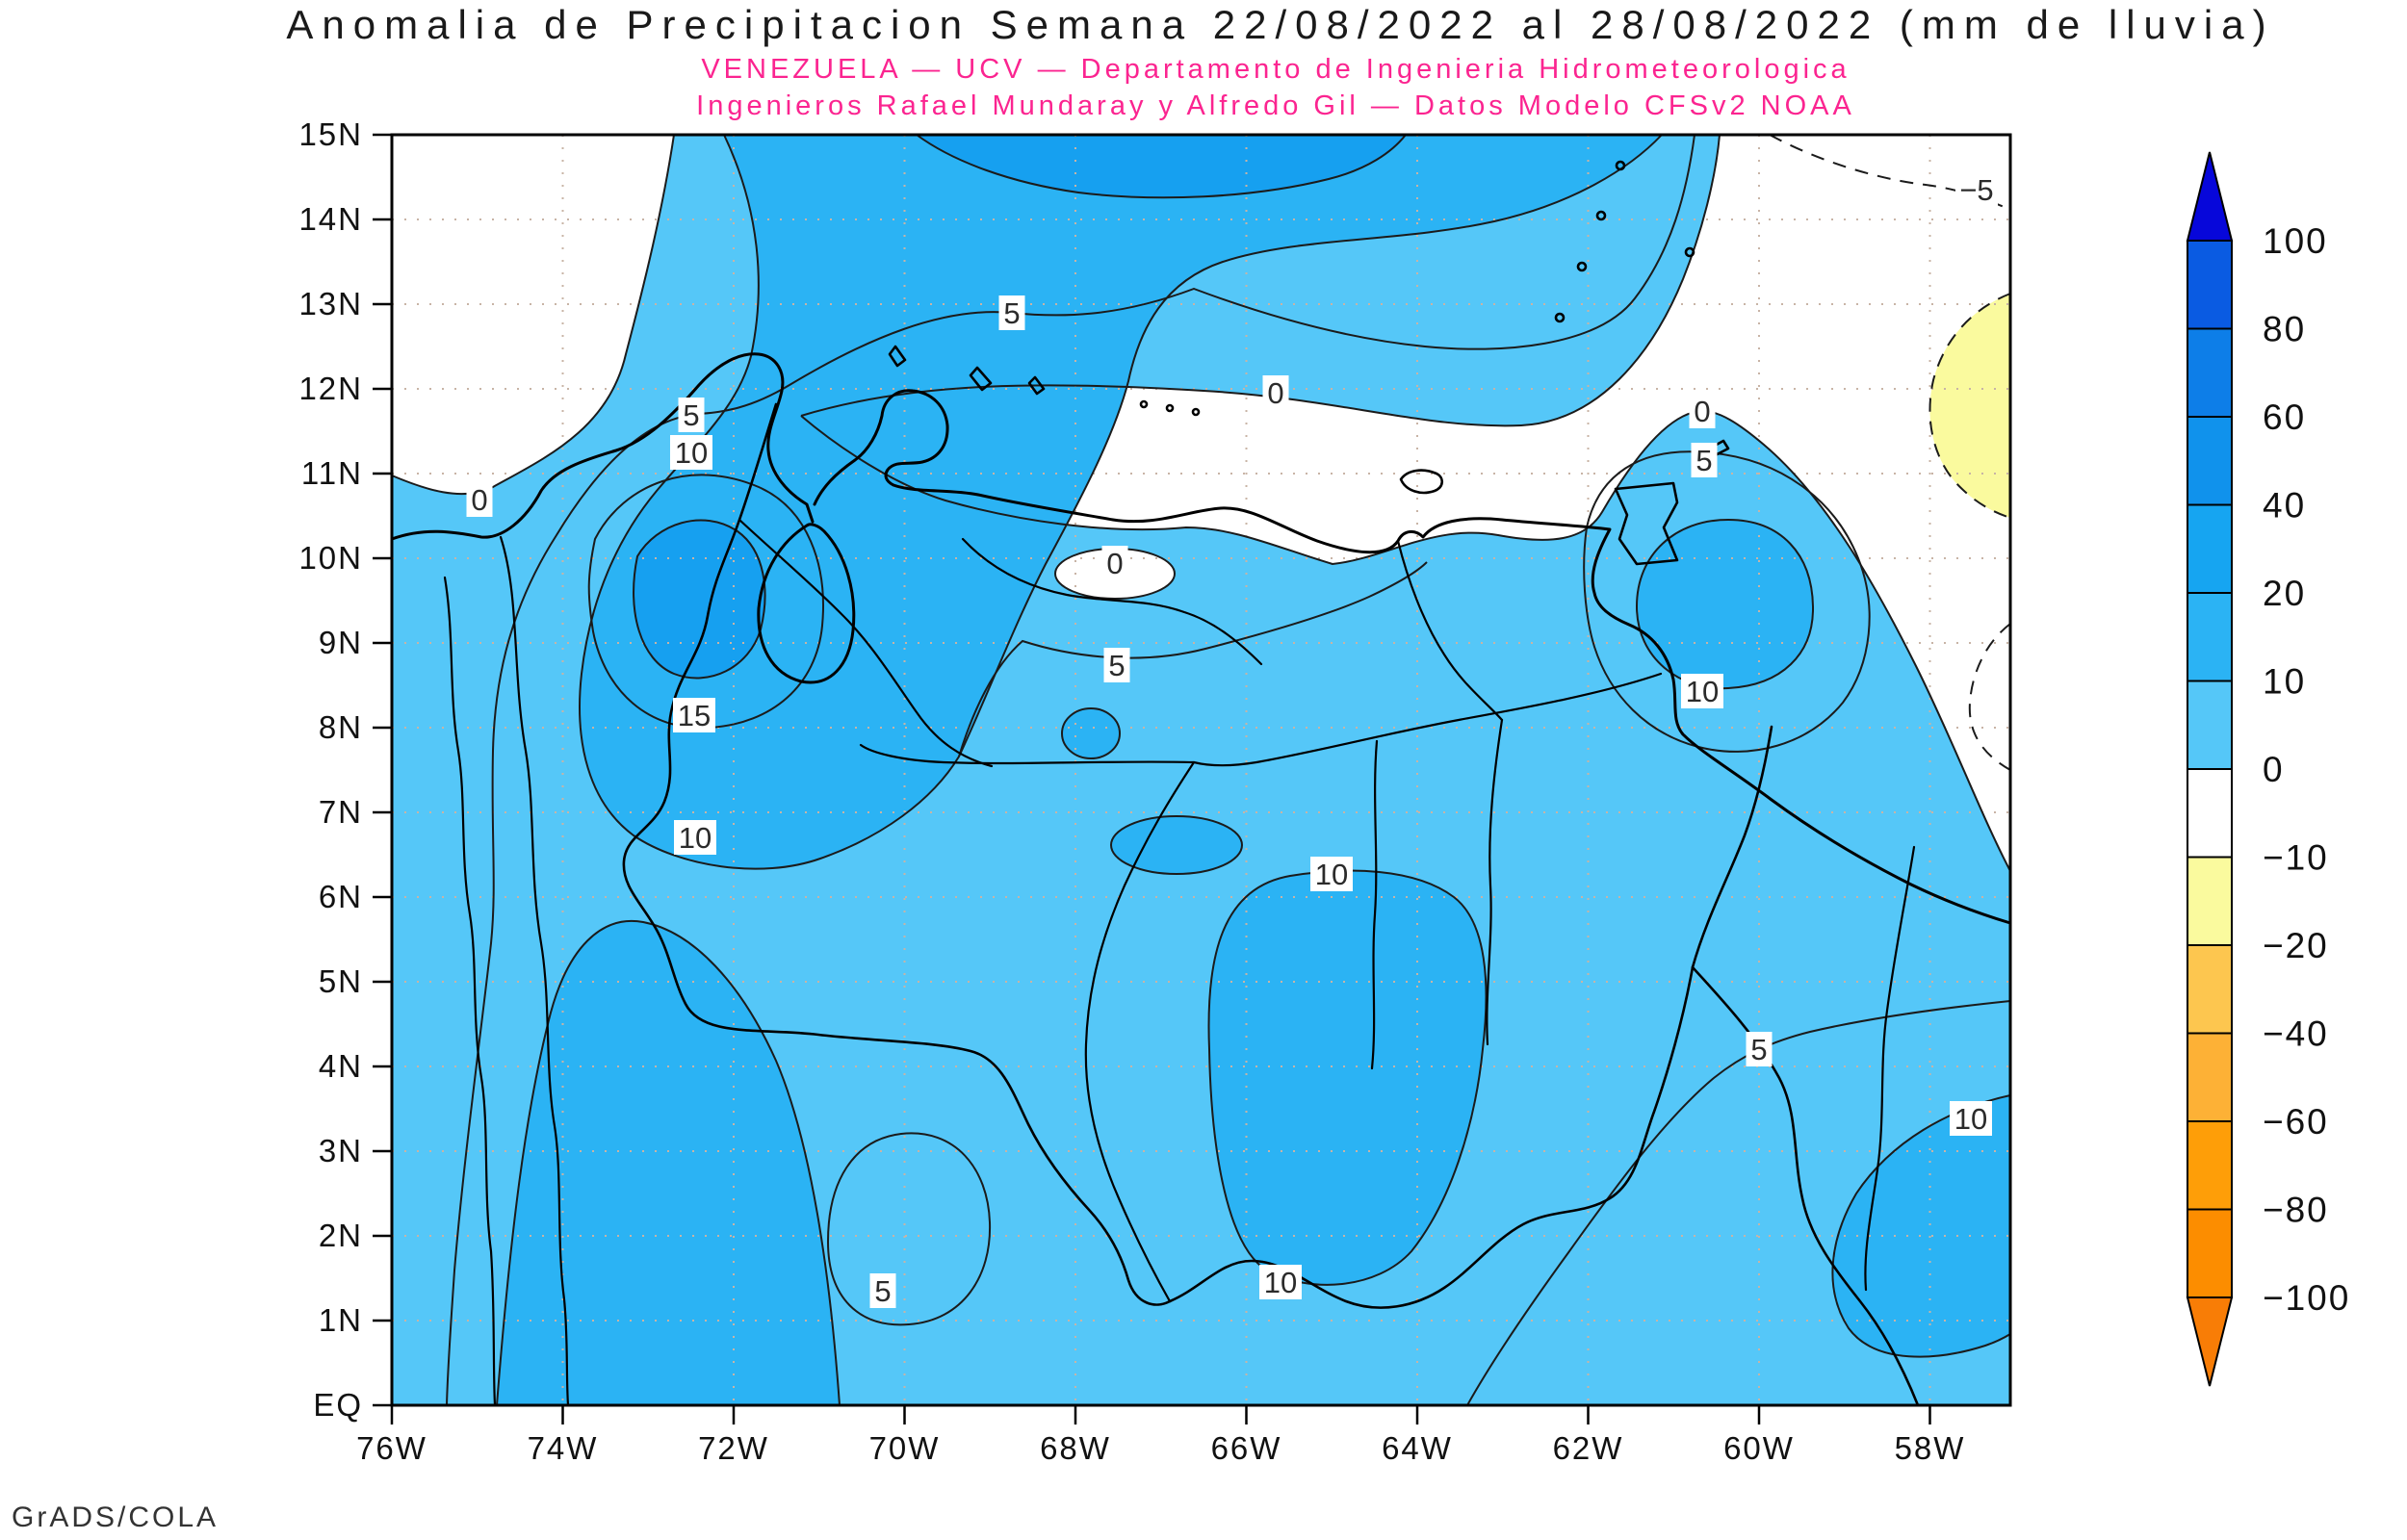  I want to click on island-curacao, so click(981, 379).